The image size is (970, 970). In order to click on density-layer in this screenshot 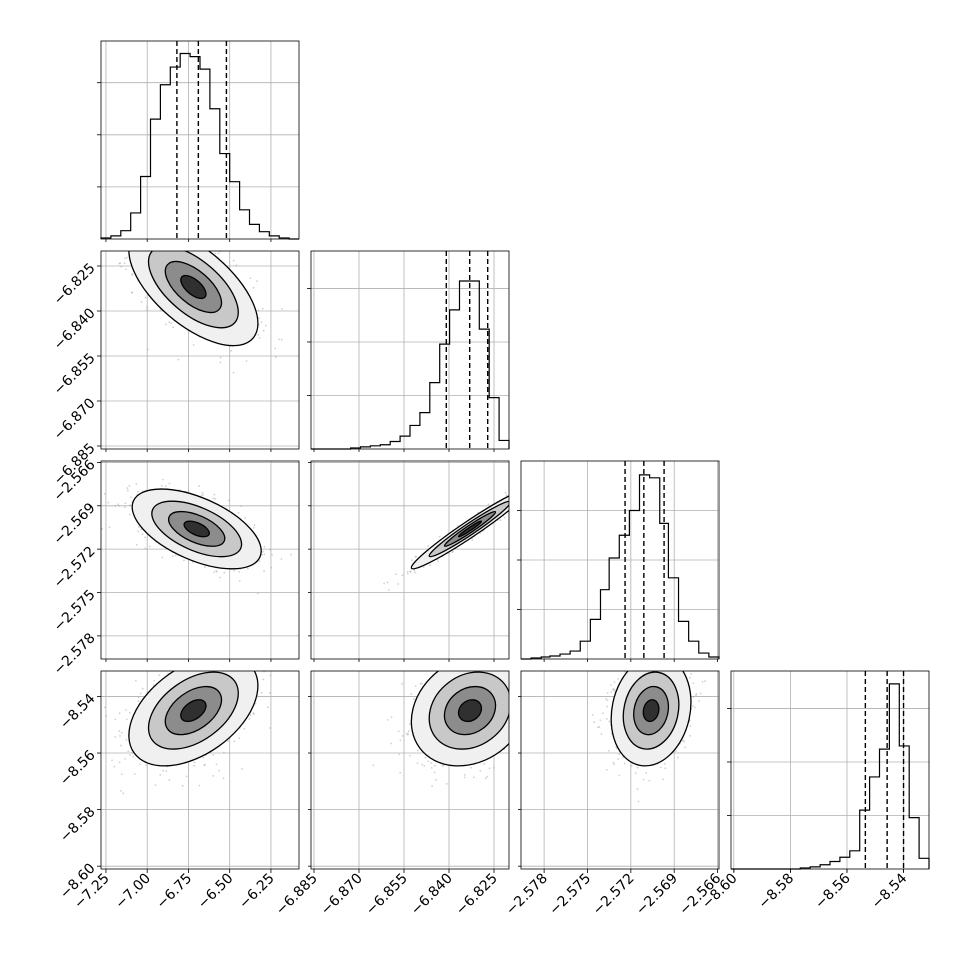, I will do `click(648, 737)`.